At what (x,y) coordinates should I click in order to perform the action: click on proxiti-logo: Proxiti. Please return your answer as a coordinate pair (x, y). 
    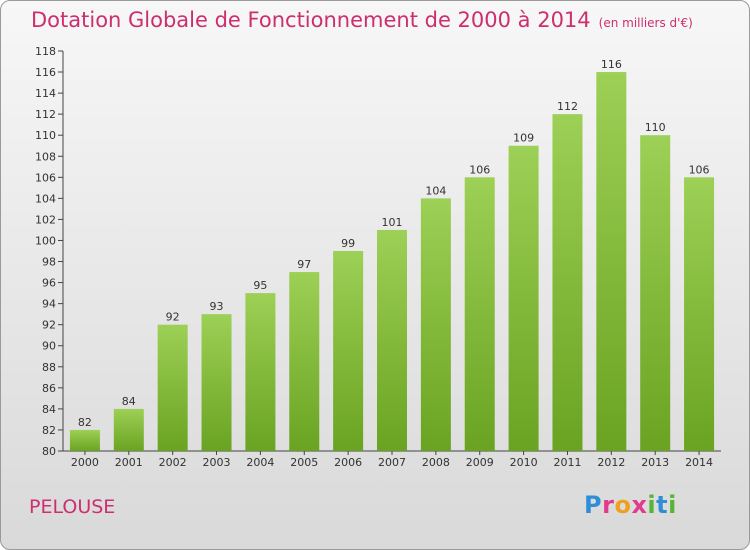
    Looking at the image, I should click on (630, 505).